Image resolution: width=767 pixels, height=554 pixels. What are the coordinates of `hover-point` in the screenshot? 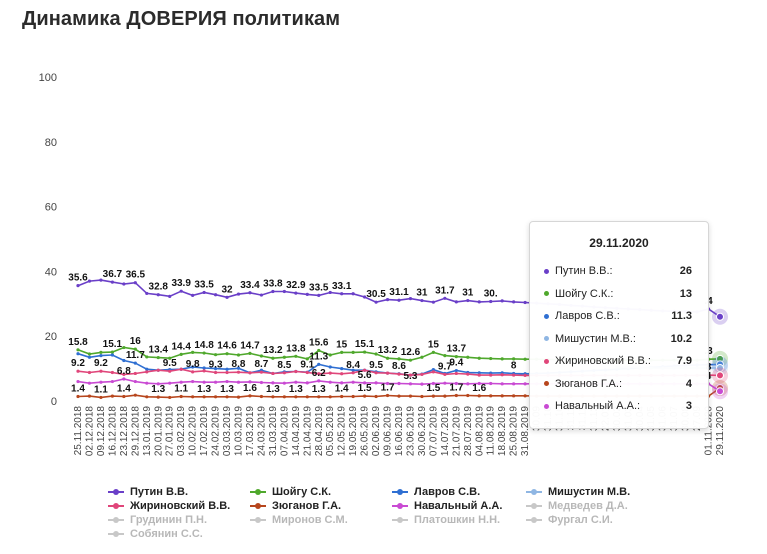 It's located at (720, 391).